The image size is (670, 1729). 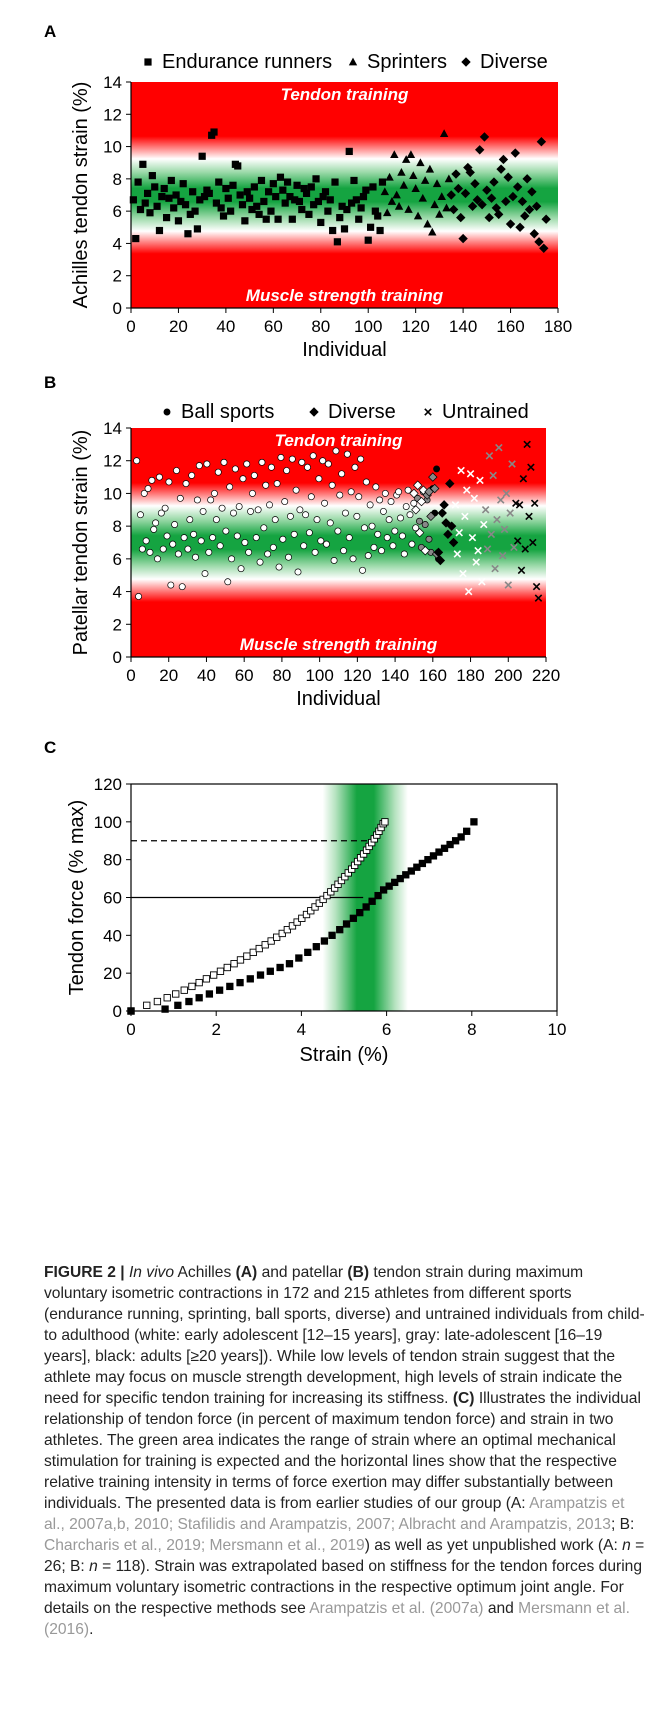 I want to click on legend-label: Untrained, so click(x=485, y=412).